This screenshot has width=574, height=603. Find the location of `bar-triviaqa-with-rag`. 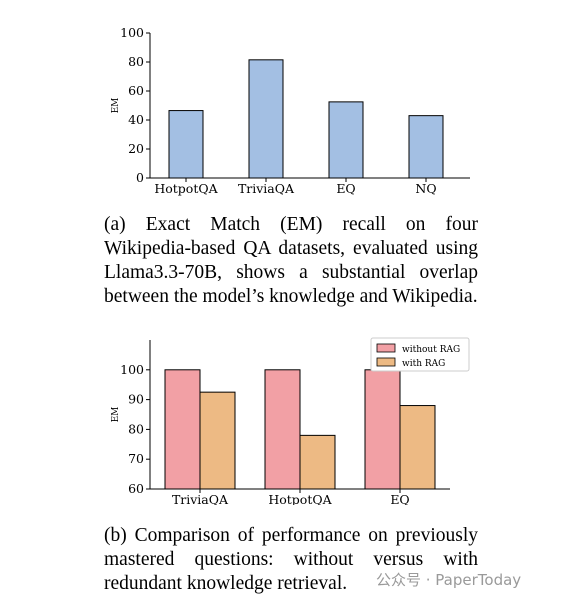

bar-triviaqa-with-rag is located at coordinates (217, 440).